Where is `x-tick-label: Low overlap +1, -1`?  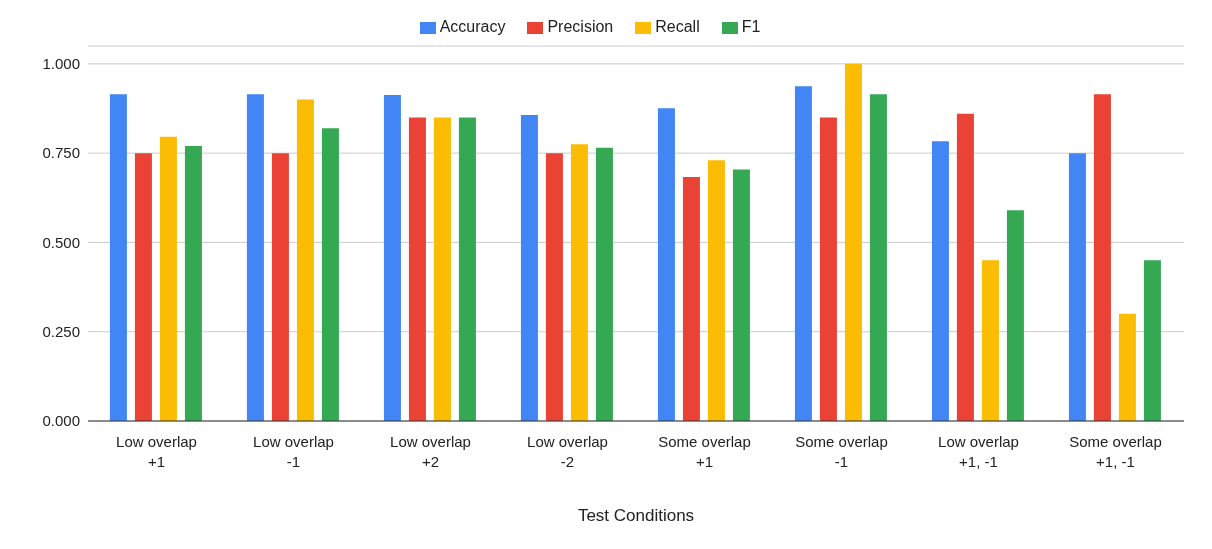 x-tick-label: Low overlap +1, -1 is located at coordinates (978, 451).